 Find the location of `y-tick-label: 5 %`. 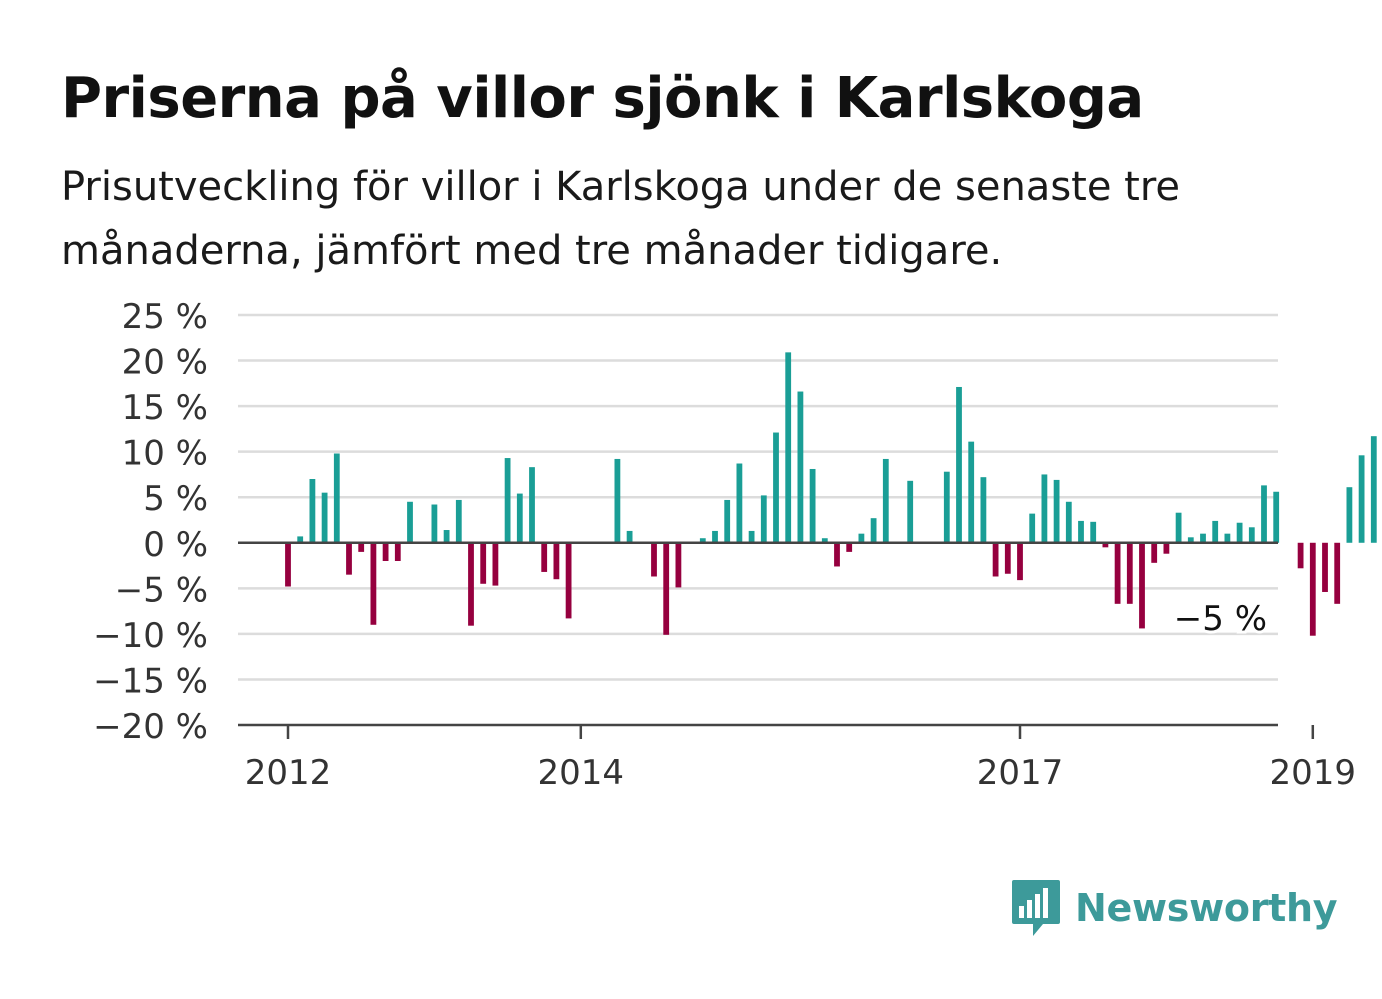

y-tick-label: 5 % is located at coordinates (175, 499).